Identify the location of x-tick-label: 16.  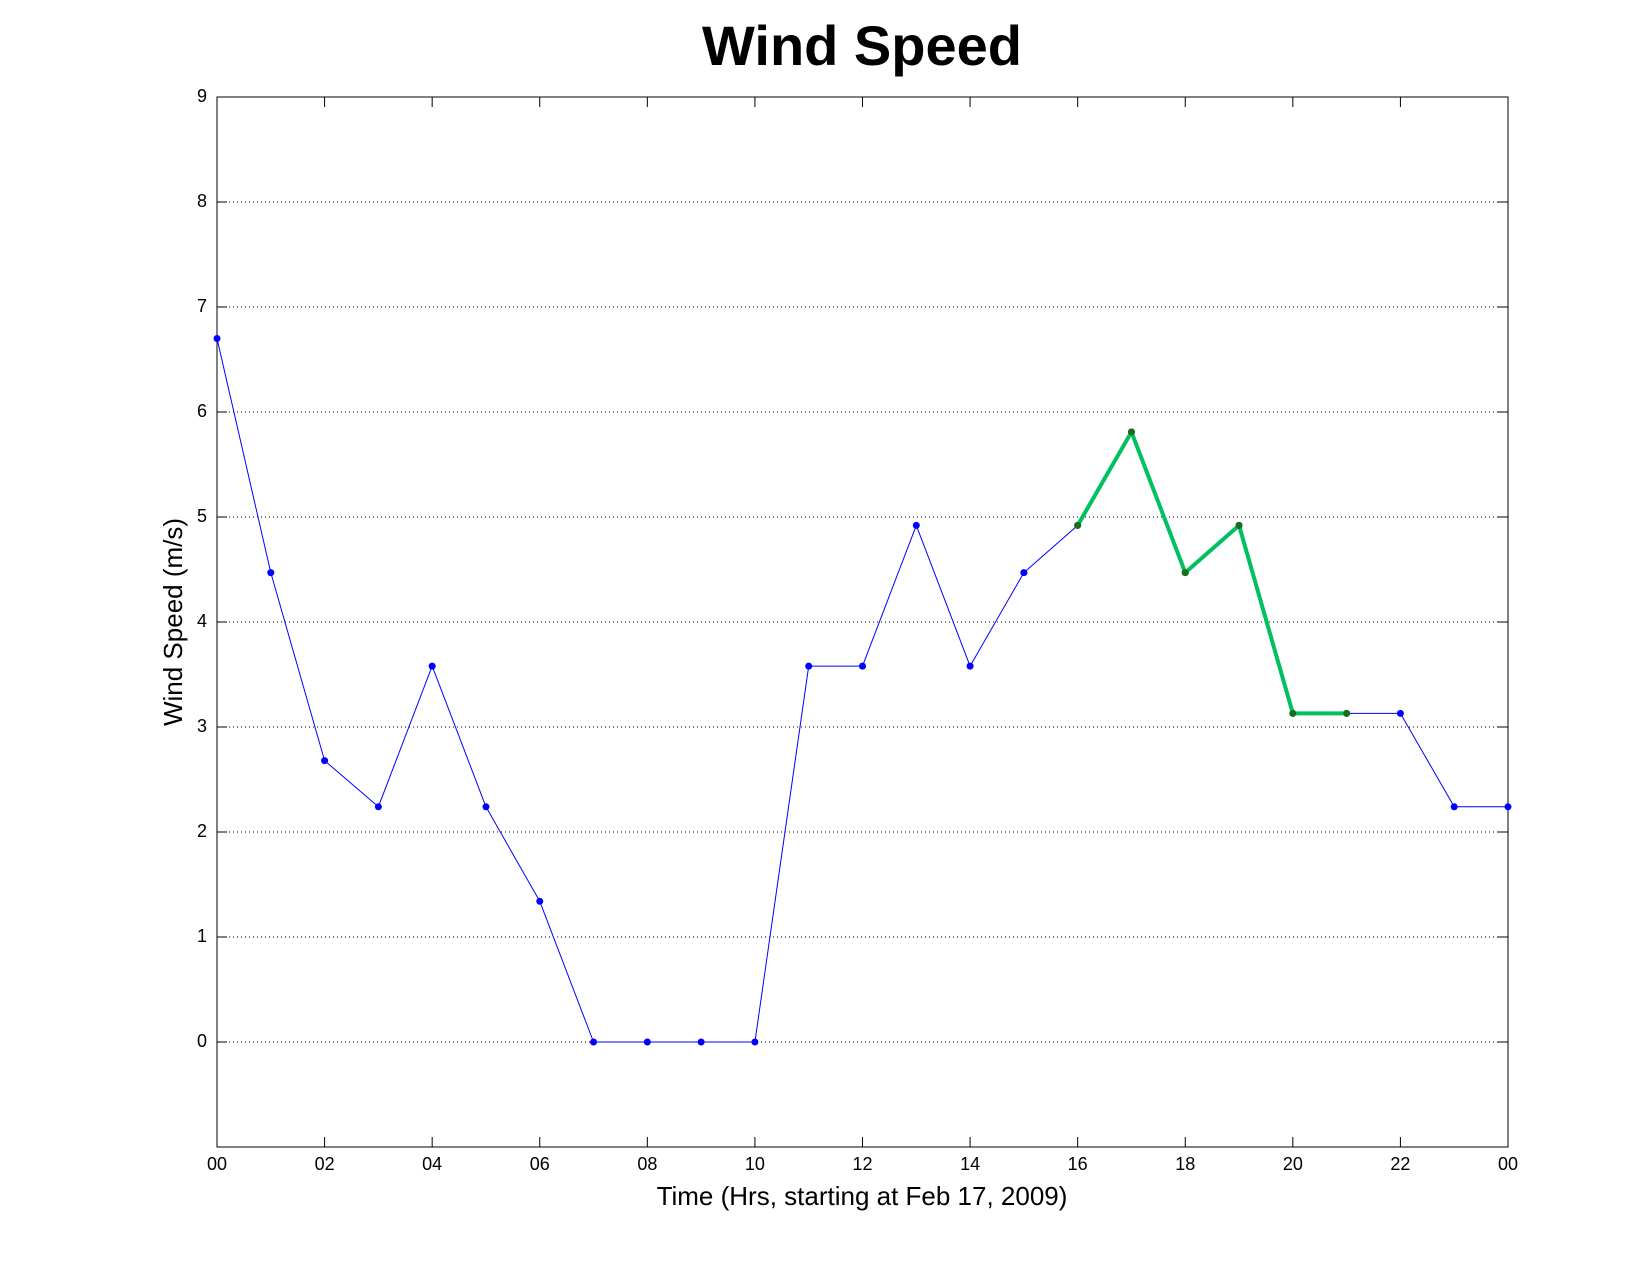
(1078, 1164).